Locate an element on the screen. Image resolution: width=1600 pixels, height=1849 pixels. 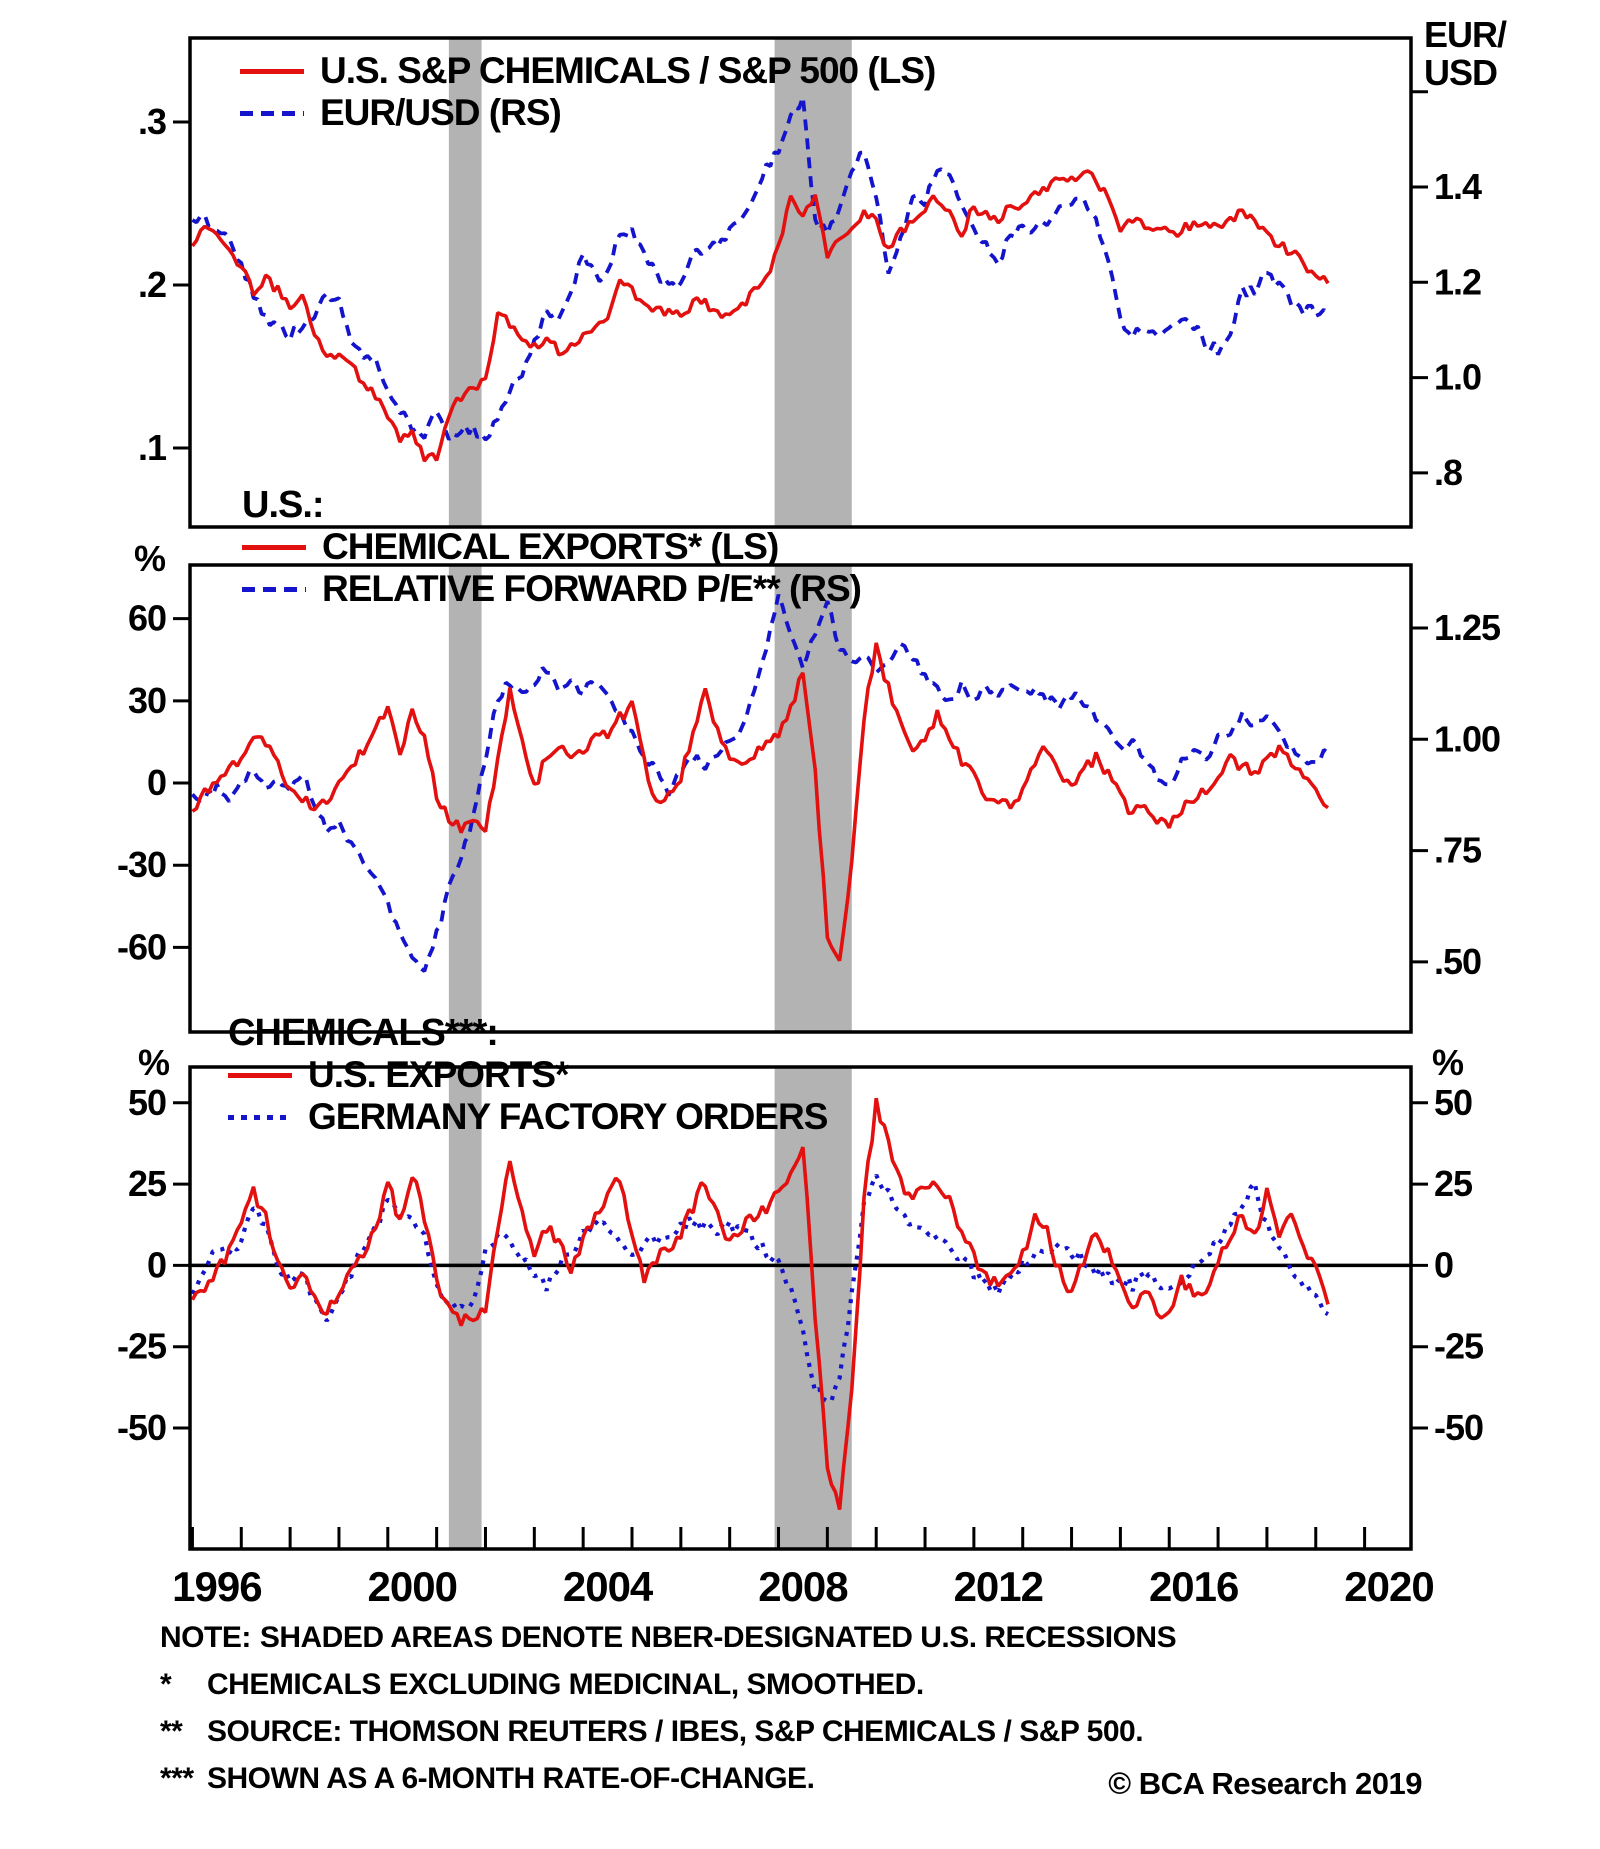
left-axis-tick-label: 50 is located at coordinates (147, 1102).